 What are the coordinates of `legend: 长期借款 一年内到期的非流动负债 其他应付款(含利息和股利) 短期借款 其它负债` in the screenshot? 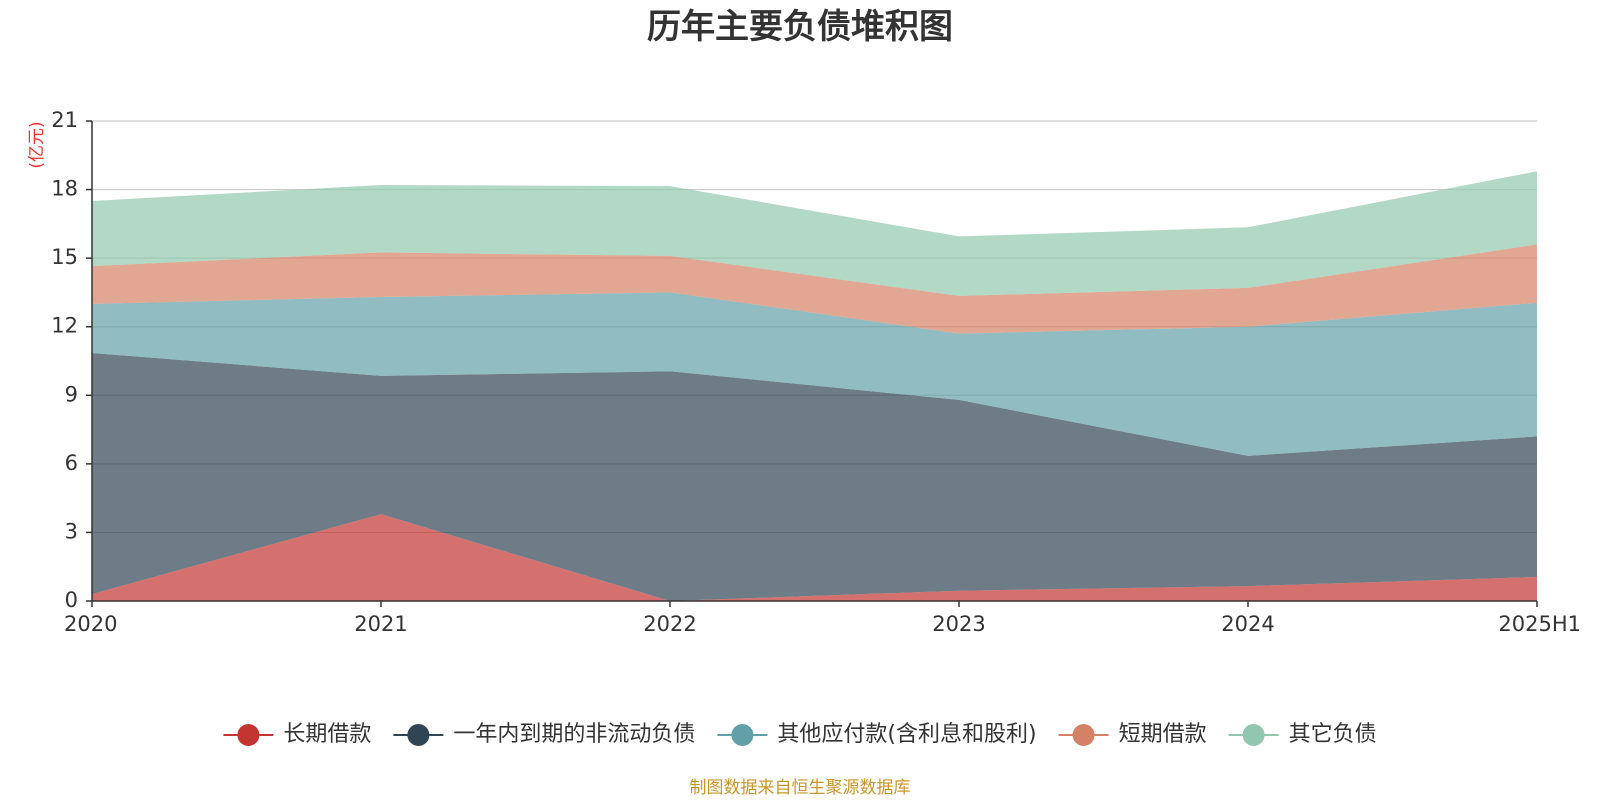 It's located at (800, 734).